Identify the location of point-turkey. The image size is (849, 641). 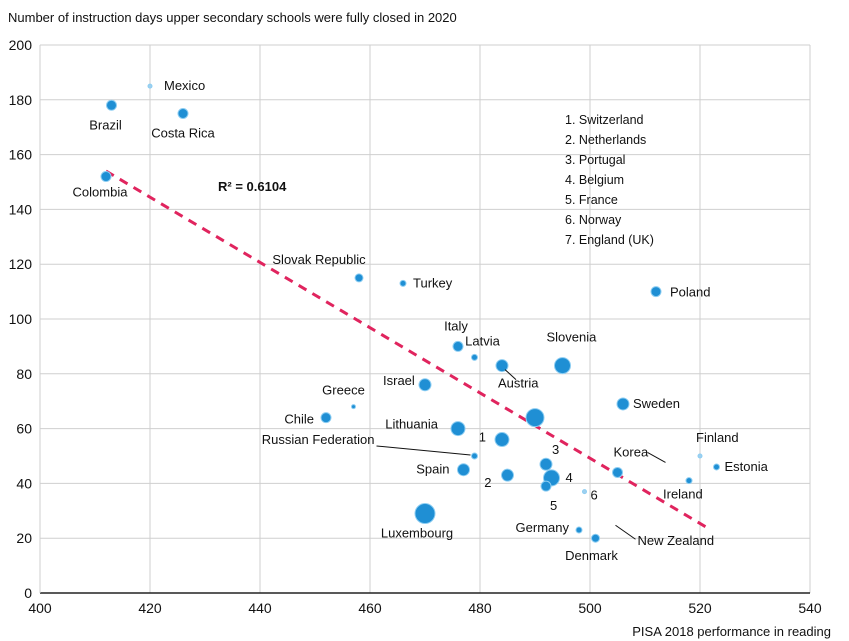
(403, 283).